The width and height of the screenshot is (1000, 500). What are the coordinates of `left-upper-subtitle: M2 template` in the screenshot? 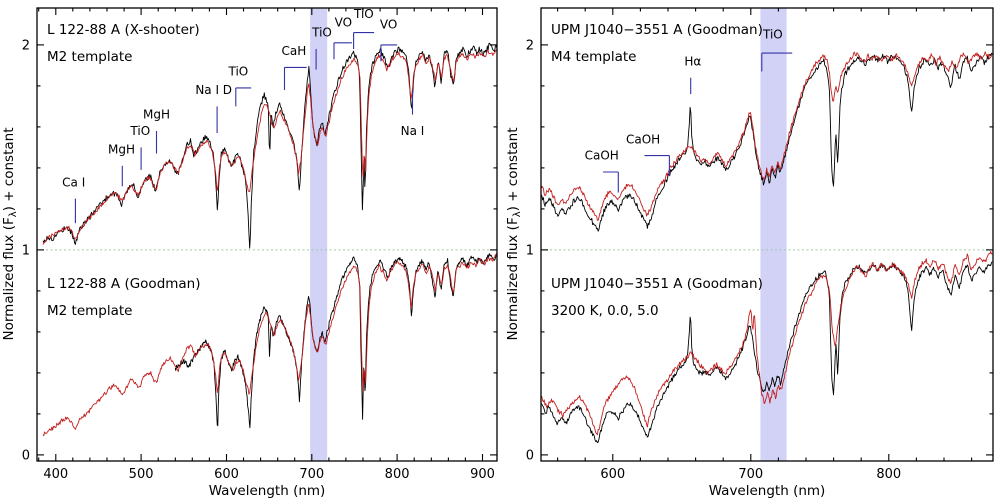 It's located at (89, 57).